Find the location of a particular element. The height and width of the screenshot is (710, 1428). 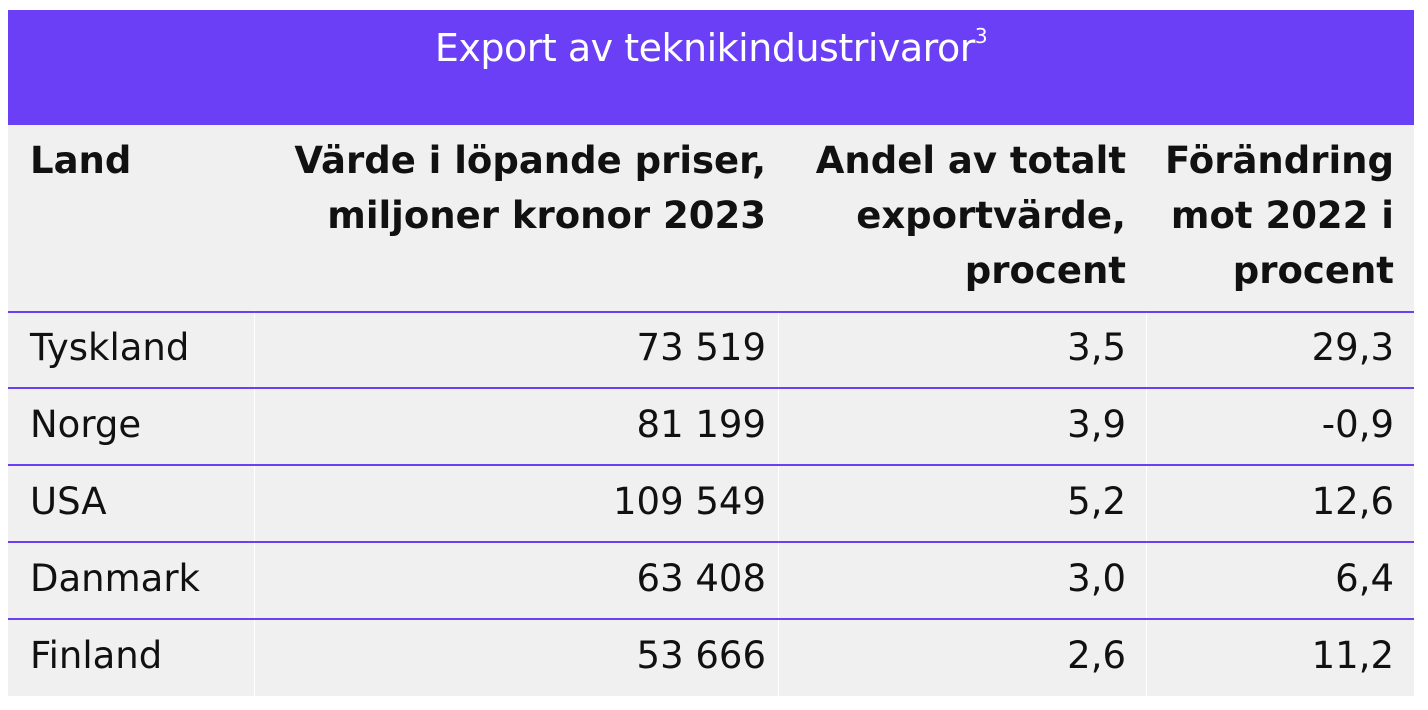

header-line: Land is located at coordinates (81, 160).